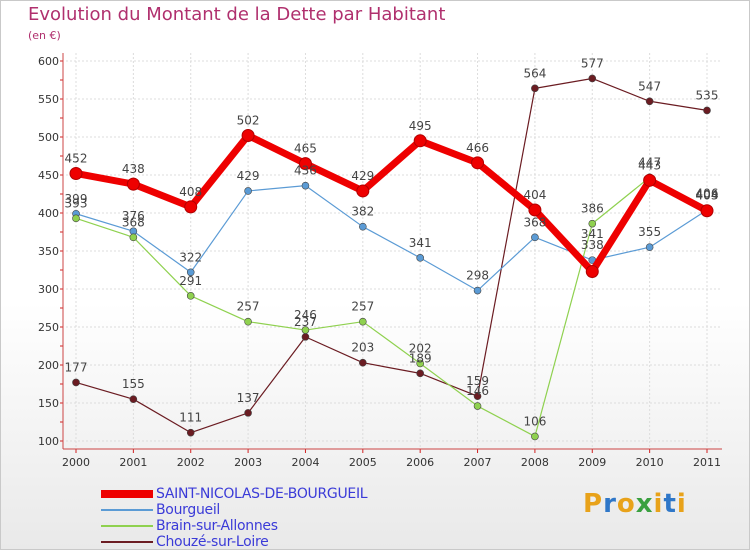 This screenshot has height=550, width=750. Describe the element at coordinates (420, 126) in the screenshot. I see `data-label: 495` at that location.